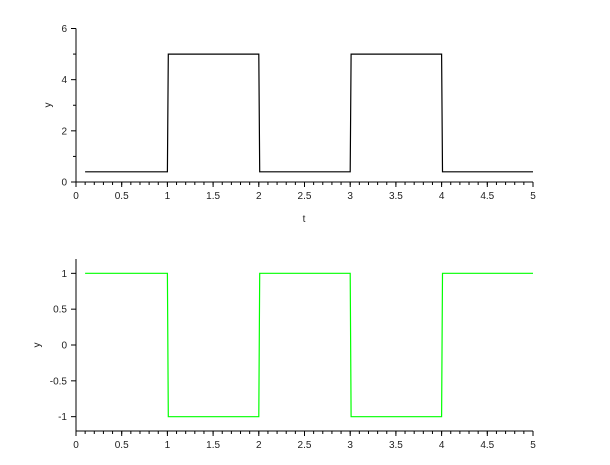 The width and height of the screenshot is (610, 465). What do you see at coordinates (64, 131) in the screenshot?
I see `y-tick-label: 2` at bounding box center [64, 131].